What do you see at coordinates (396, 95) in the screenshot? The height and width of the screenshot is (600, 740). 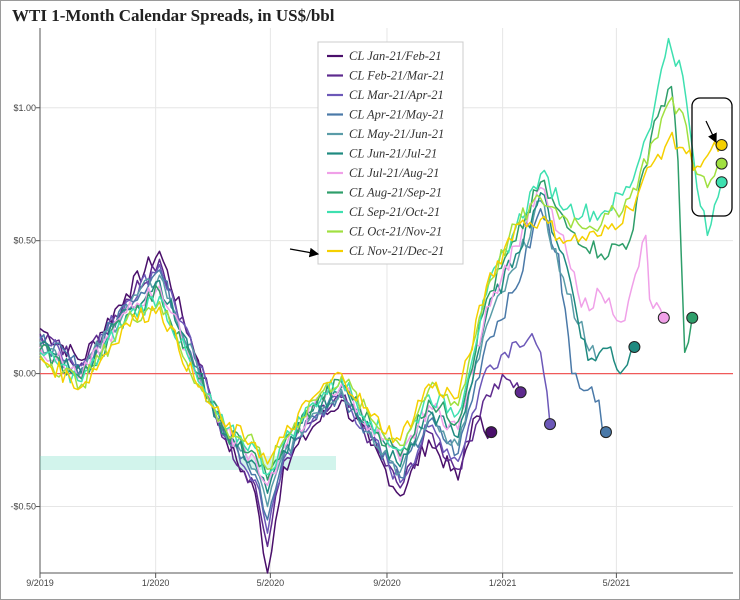 I see `legend-label: CL Mar-21/Apr-21` at bounding box center [396, 95].